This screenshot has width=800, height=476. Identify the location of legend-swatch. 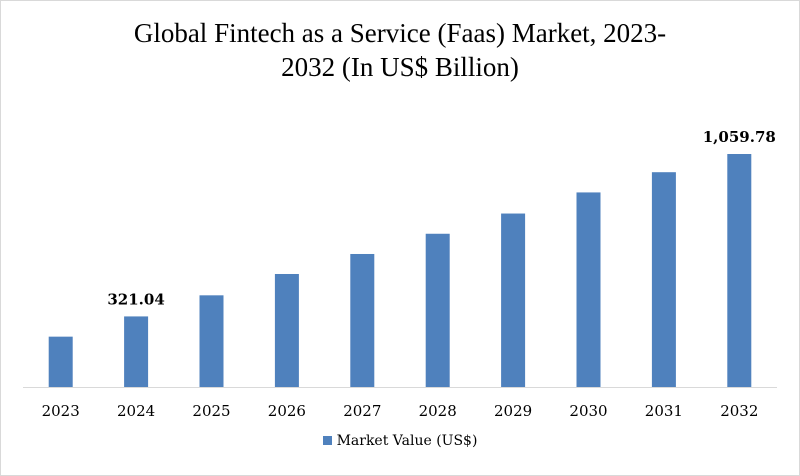
(327, 440).